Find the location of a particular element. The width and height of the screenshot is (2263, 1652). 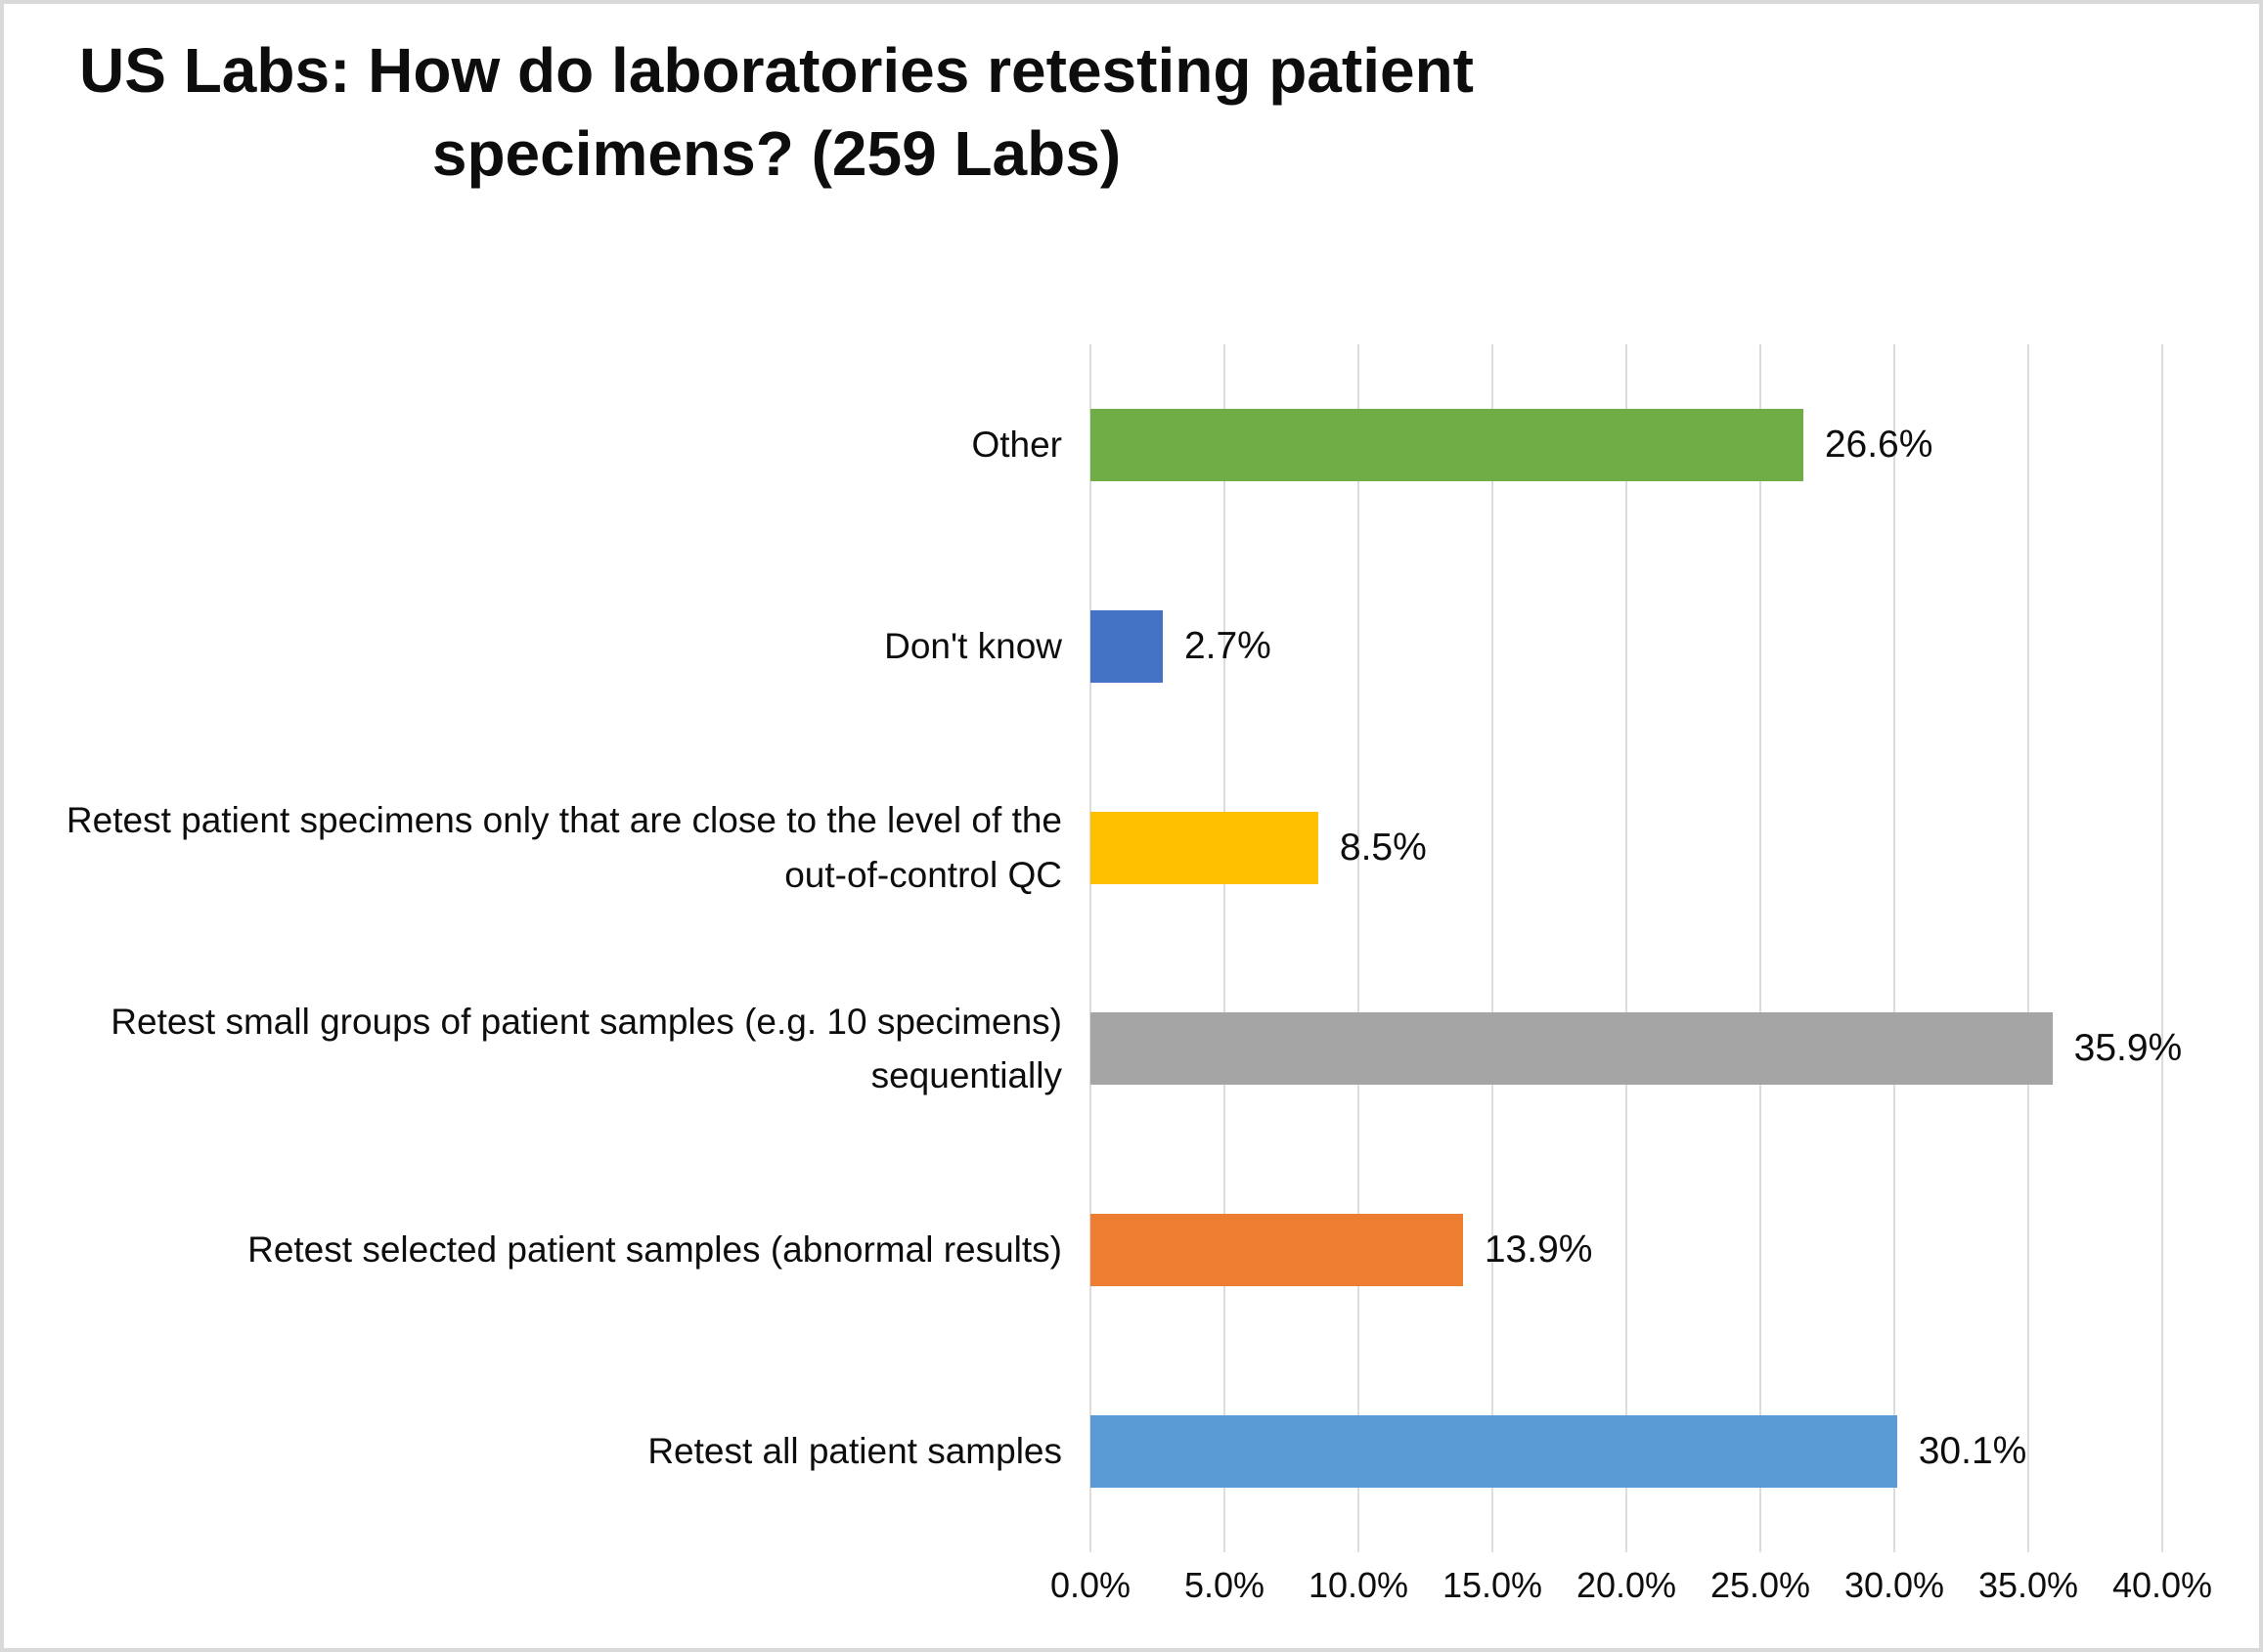

bar-row: 35.9% is located at coordinates (1636, 1049).